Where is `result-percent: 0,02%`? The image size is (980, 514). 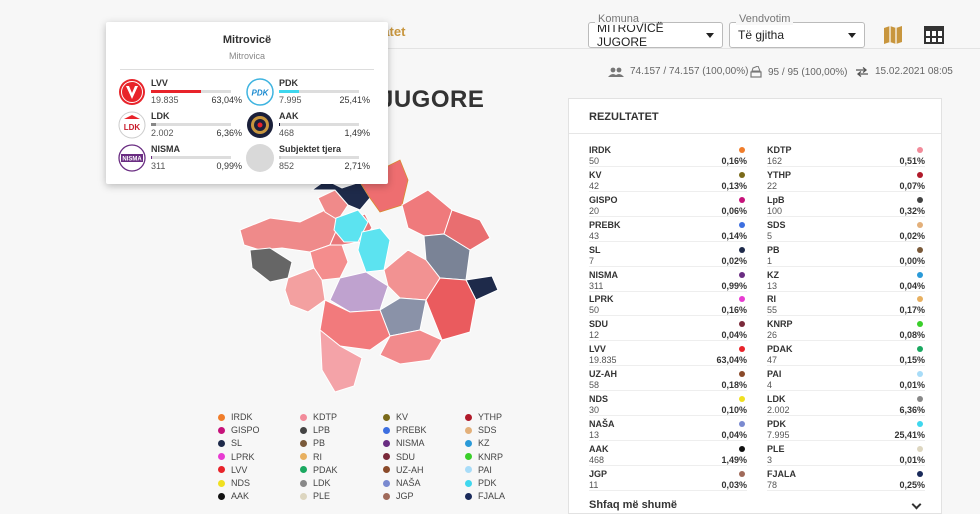
result-percent: 0,02% is located at coordinates (734, 260).